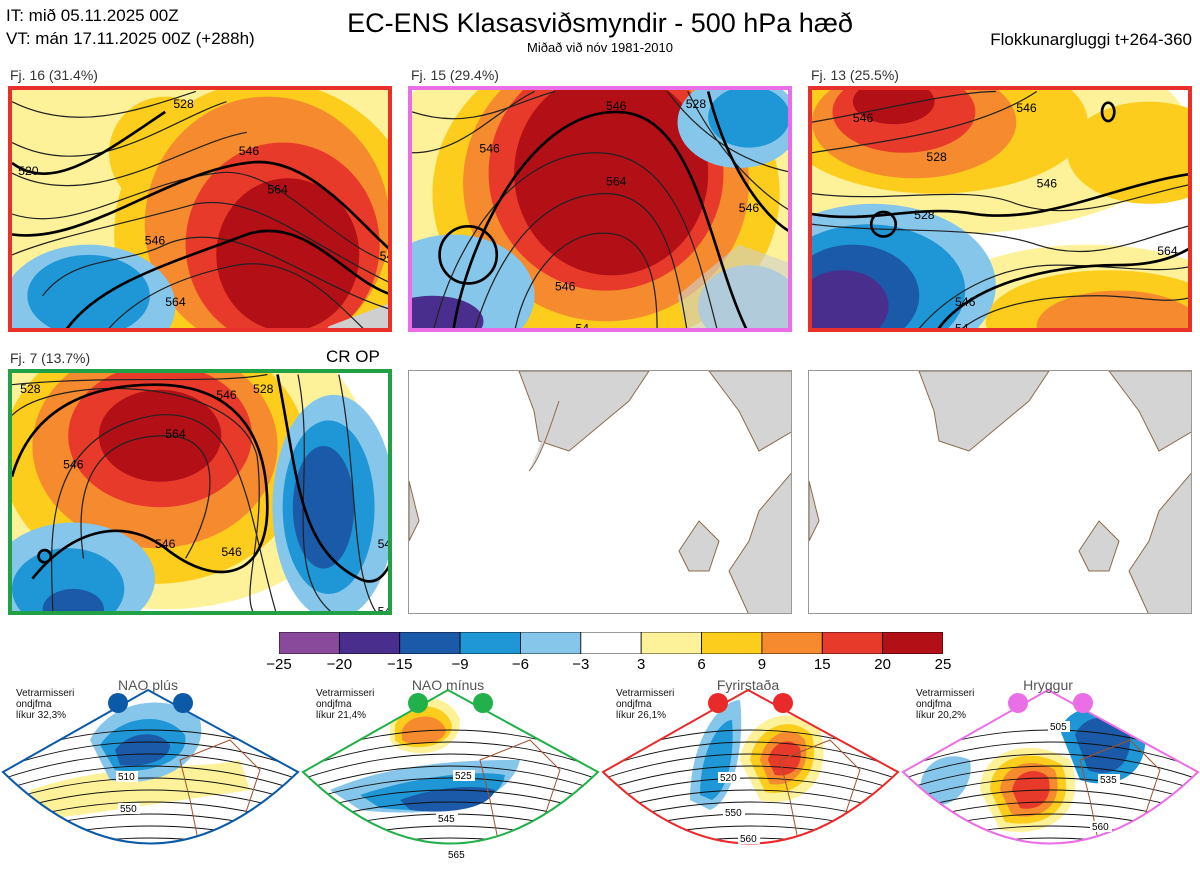 Image resolution: width=1200 pixels, height=871 pixels. I want to click on regime-3-contour-label-1: 535, so click(1108, 780).